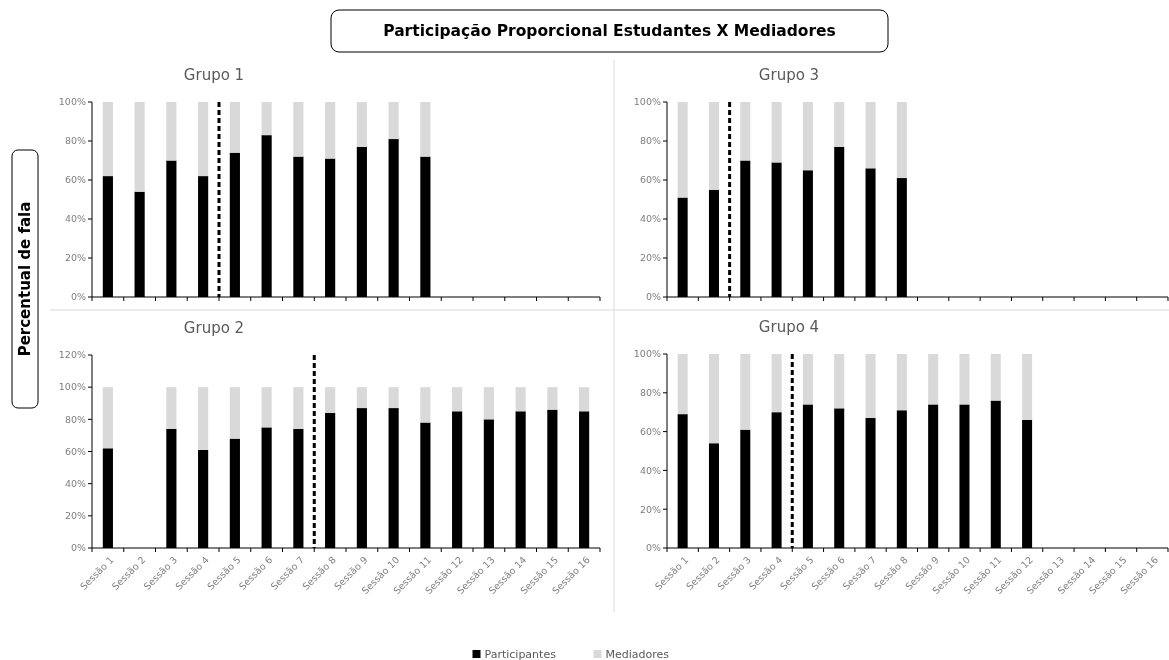 Image resolution: width=1169 pixels, height=660 pixels. What do you see at coordinates (25, 279) in the screenshot?
I see `y-axis-title: Percentual de fala` at bounding box center [25, 279].